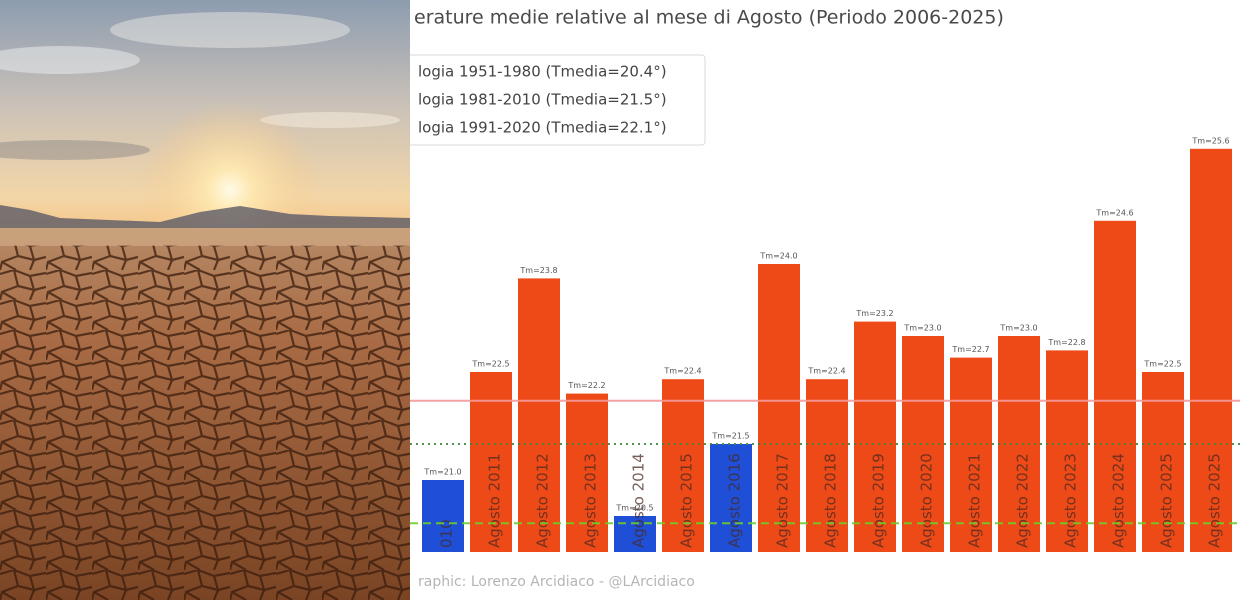 The height and width of the screenshot is (600, 1240). What do you see at coordinates (975, 500) in the screenshot?
I see `x-tick-label: Agosto 2021` at bounding box center [975, 500].